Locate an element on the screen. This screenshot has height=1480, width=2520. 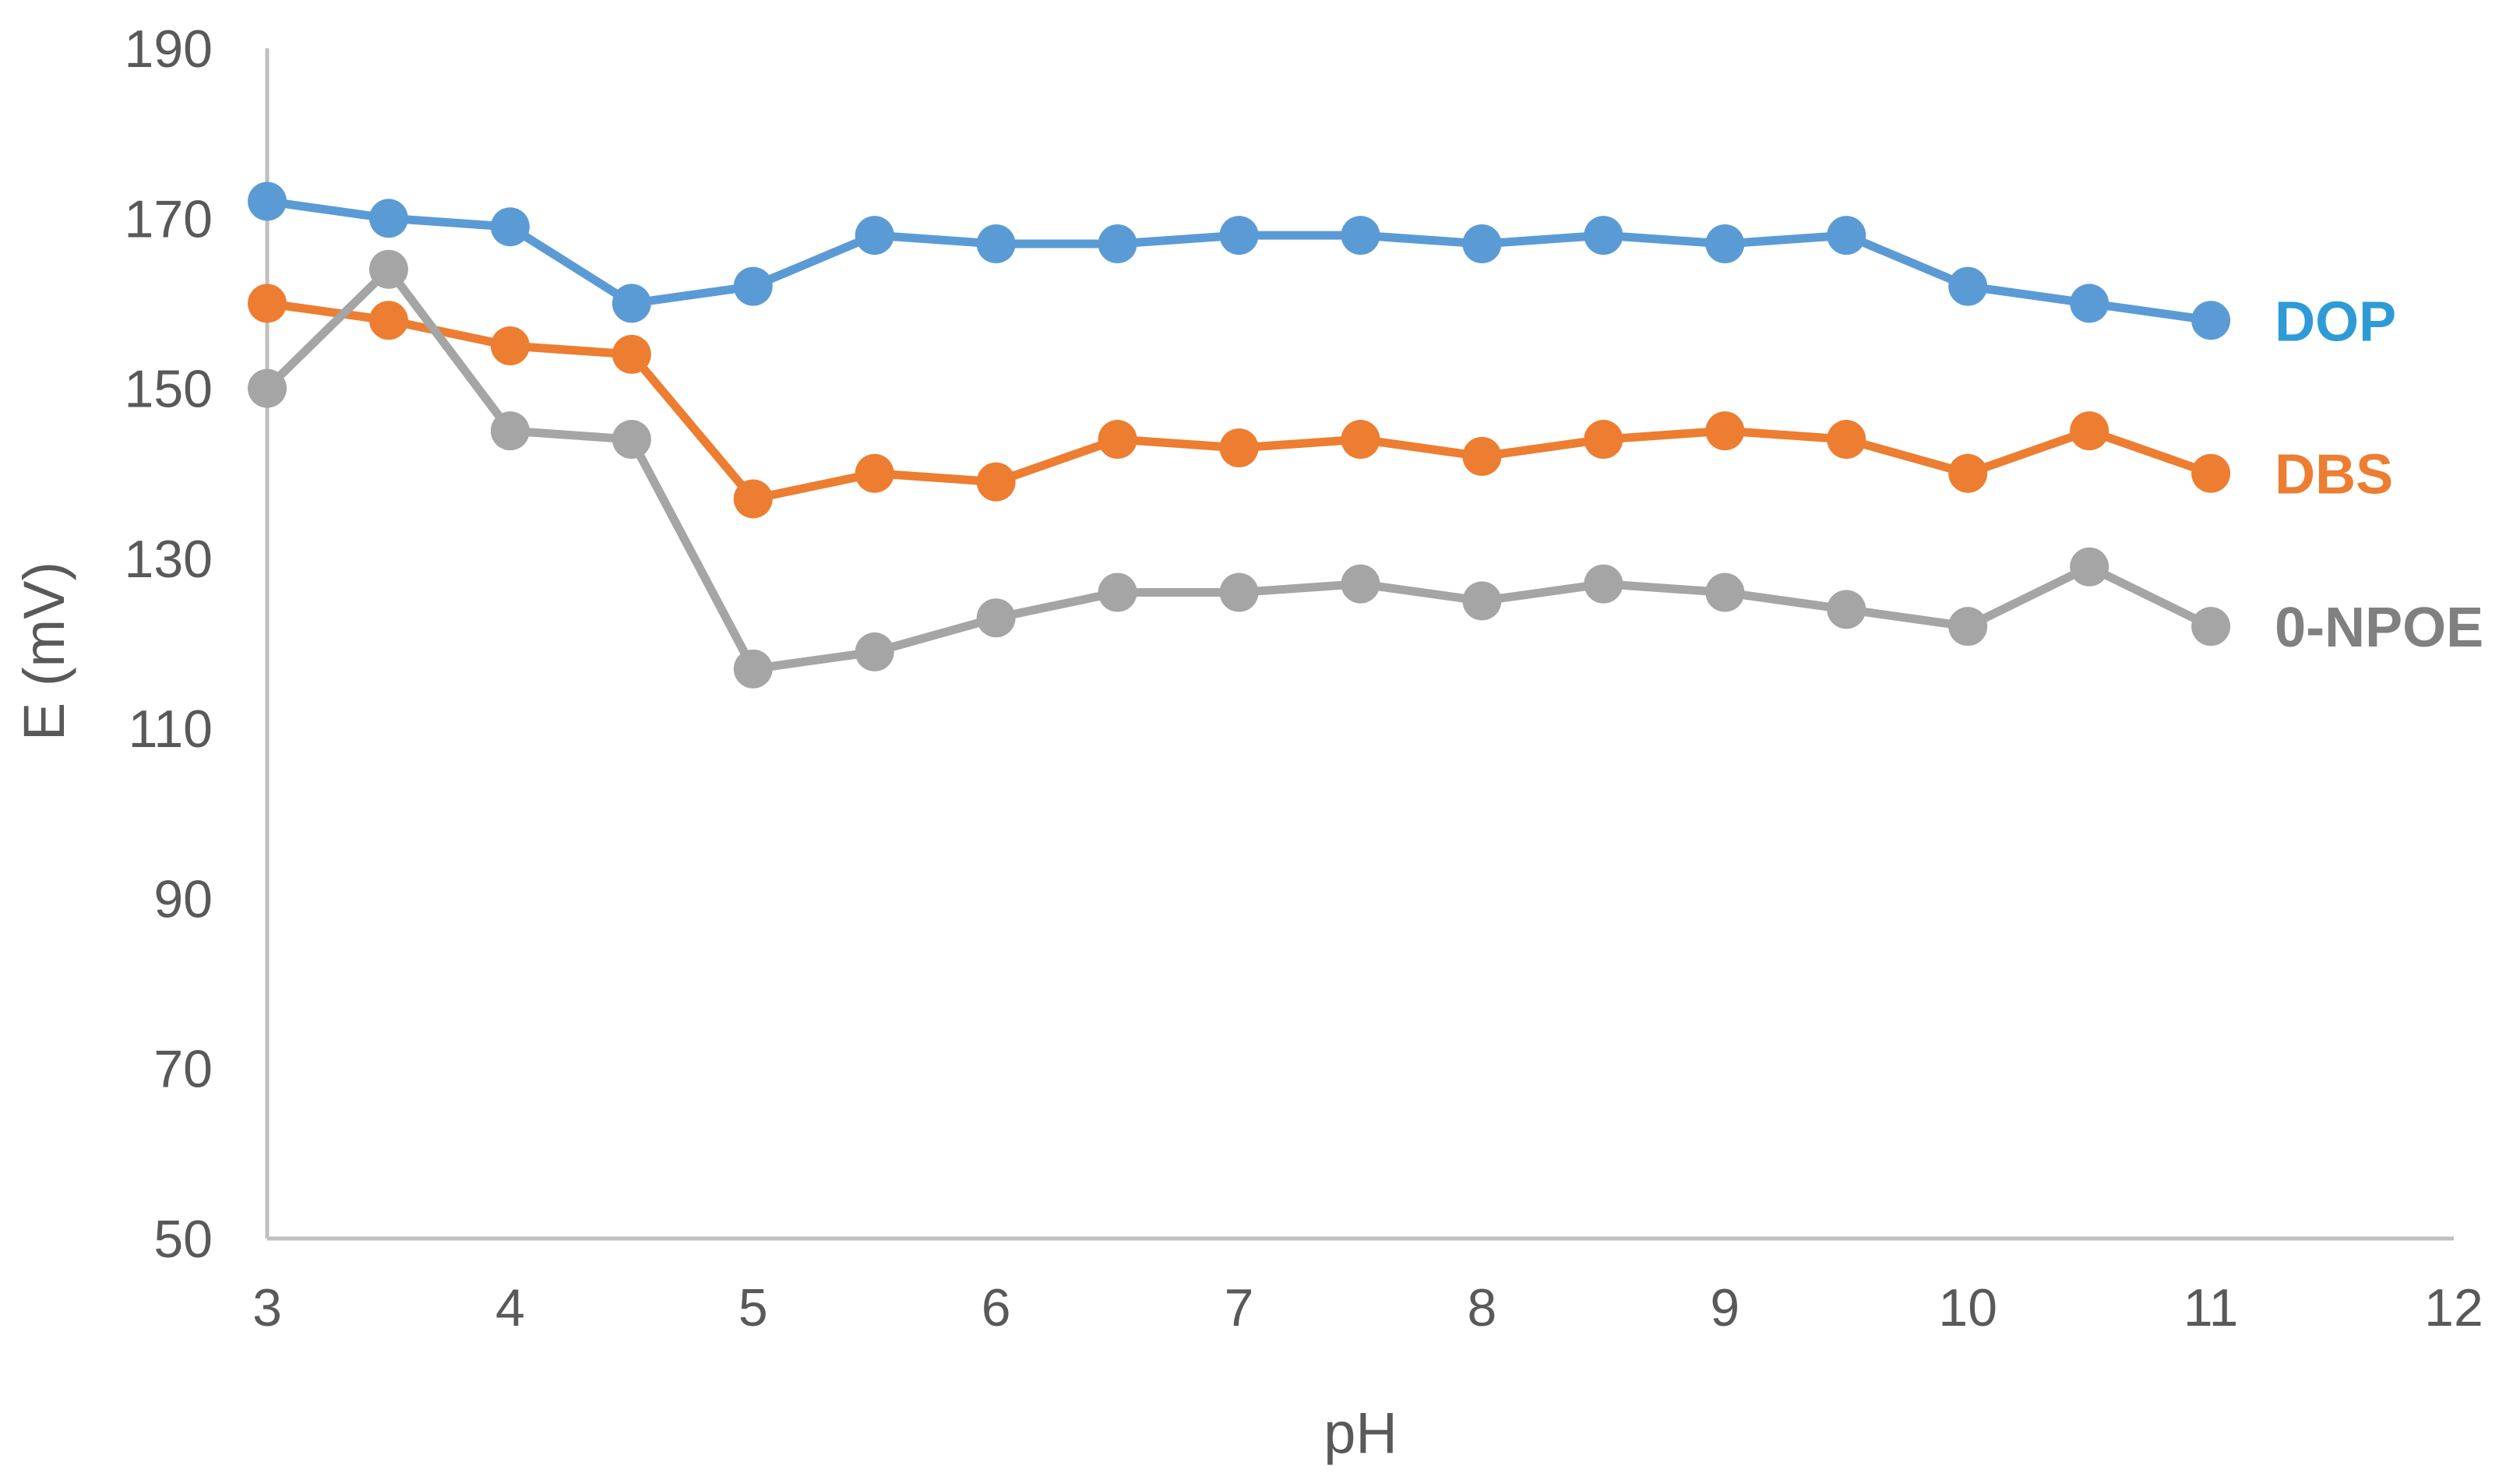
y-tick-label: 150 is located at coordinates (169, 389).